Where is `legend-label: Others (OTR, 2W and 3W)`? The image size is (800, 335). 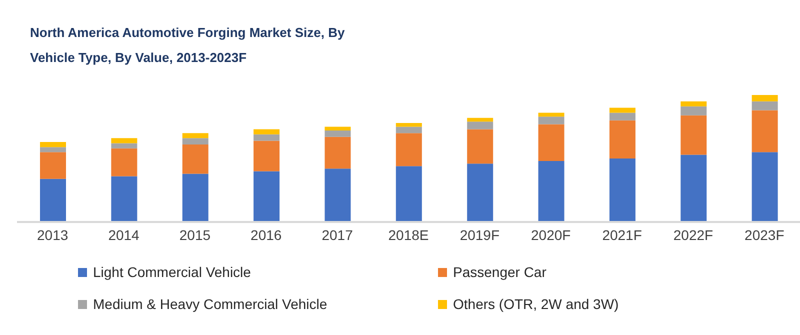 legend-label: Others (OTR, 2W and 3W) is located at coordinates (536, 304).